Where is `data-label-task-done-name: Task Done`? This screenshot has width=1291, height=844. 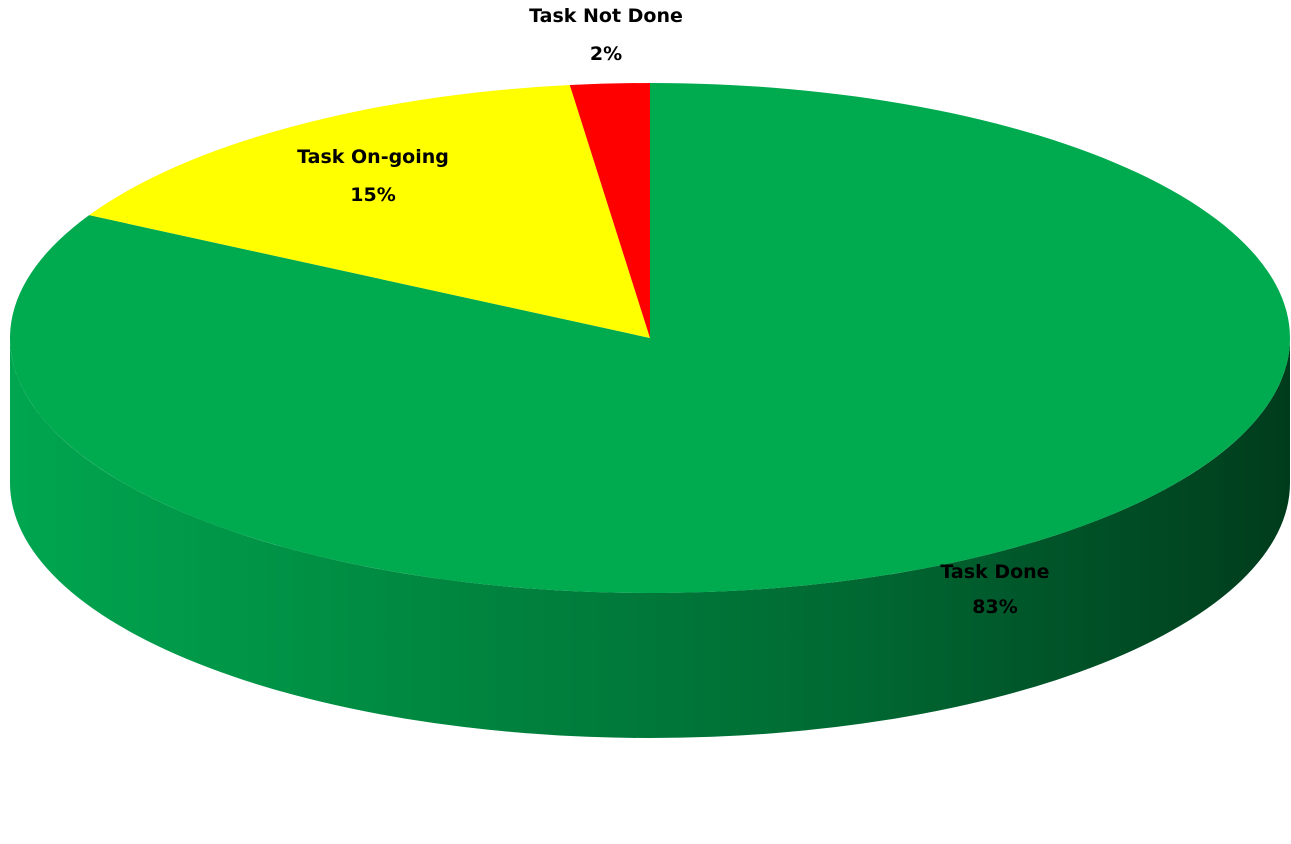
data-label-task-done-name: Task Done is located at coordinates (994, 572).